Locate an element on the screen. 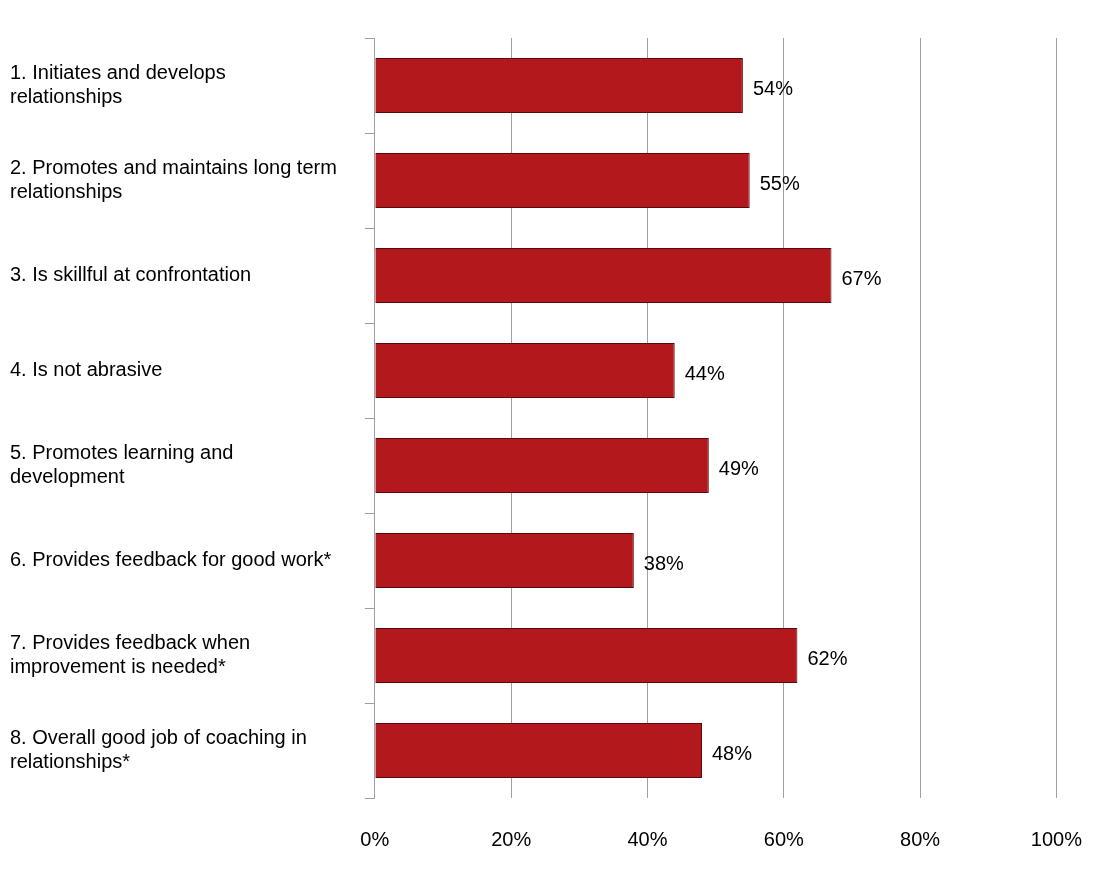 This screenshot has width=1112, height=882. y-tick-label: 3. Is skillful at confrontation is located at coordinates (131, 274).